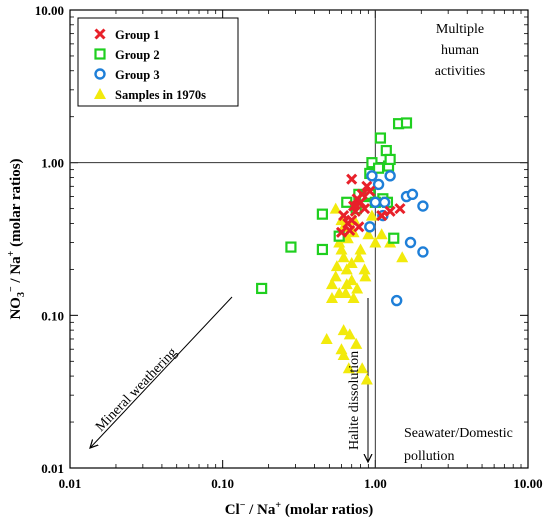  I want to click on legend-label: Group 1, so click(137, 35).